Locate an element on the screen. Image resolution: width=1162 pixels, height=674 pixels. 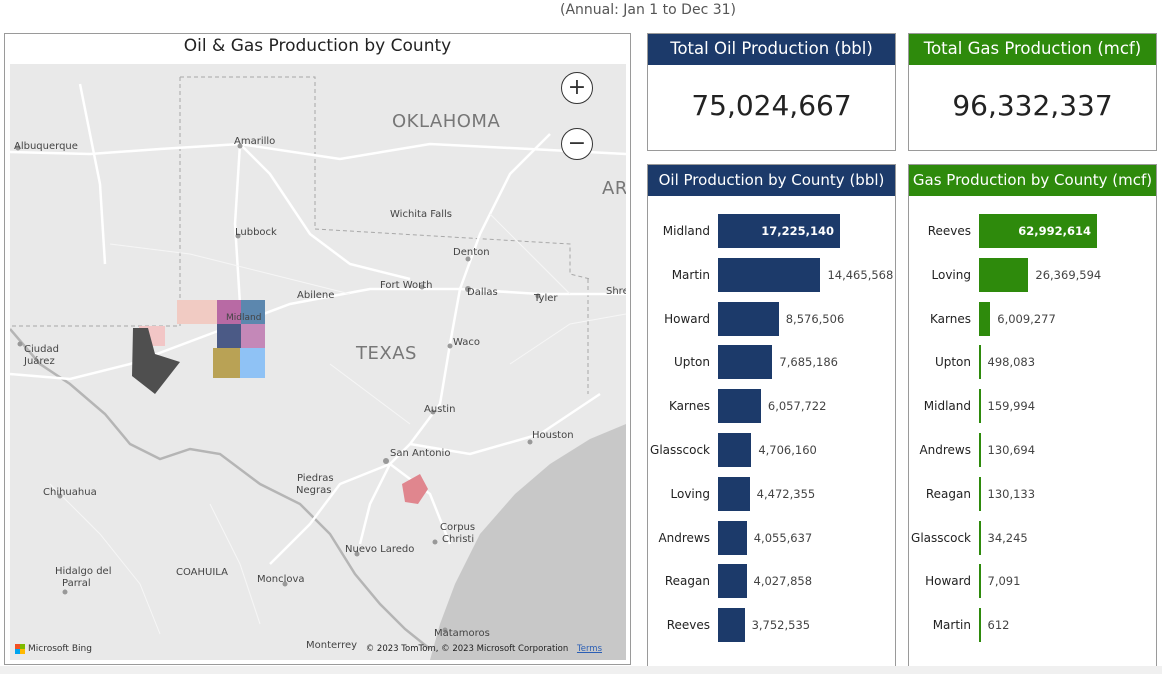
bar-category-label: Karnes is located at coordinates (689, 406).